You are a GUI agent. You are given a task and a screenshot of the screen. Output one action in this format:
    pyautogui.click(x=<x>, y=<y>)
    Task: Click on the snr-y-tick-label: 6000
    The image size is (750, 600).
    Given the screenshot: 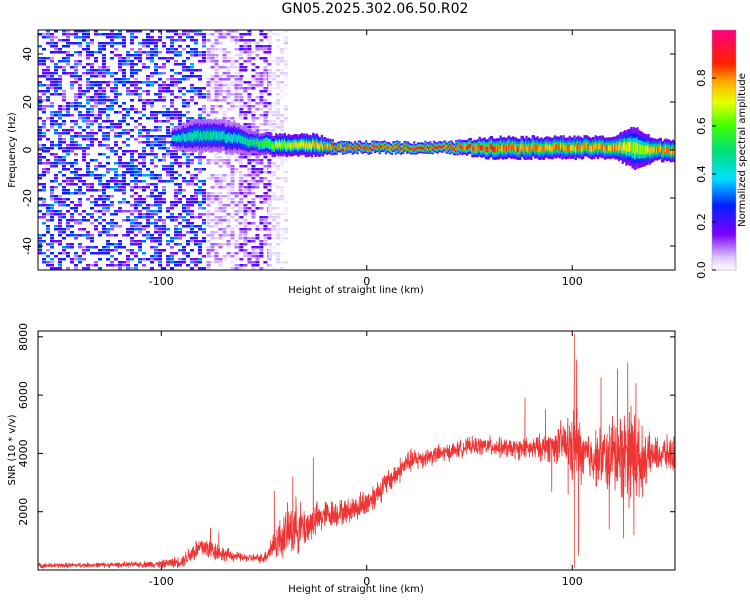 What is the action you would take?
    pyautogui.click(x=23, y=395)
    